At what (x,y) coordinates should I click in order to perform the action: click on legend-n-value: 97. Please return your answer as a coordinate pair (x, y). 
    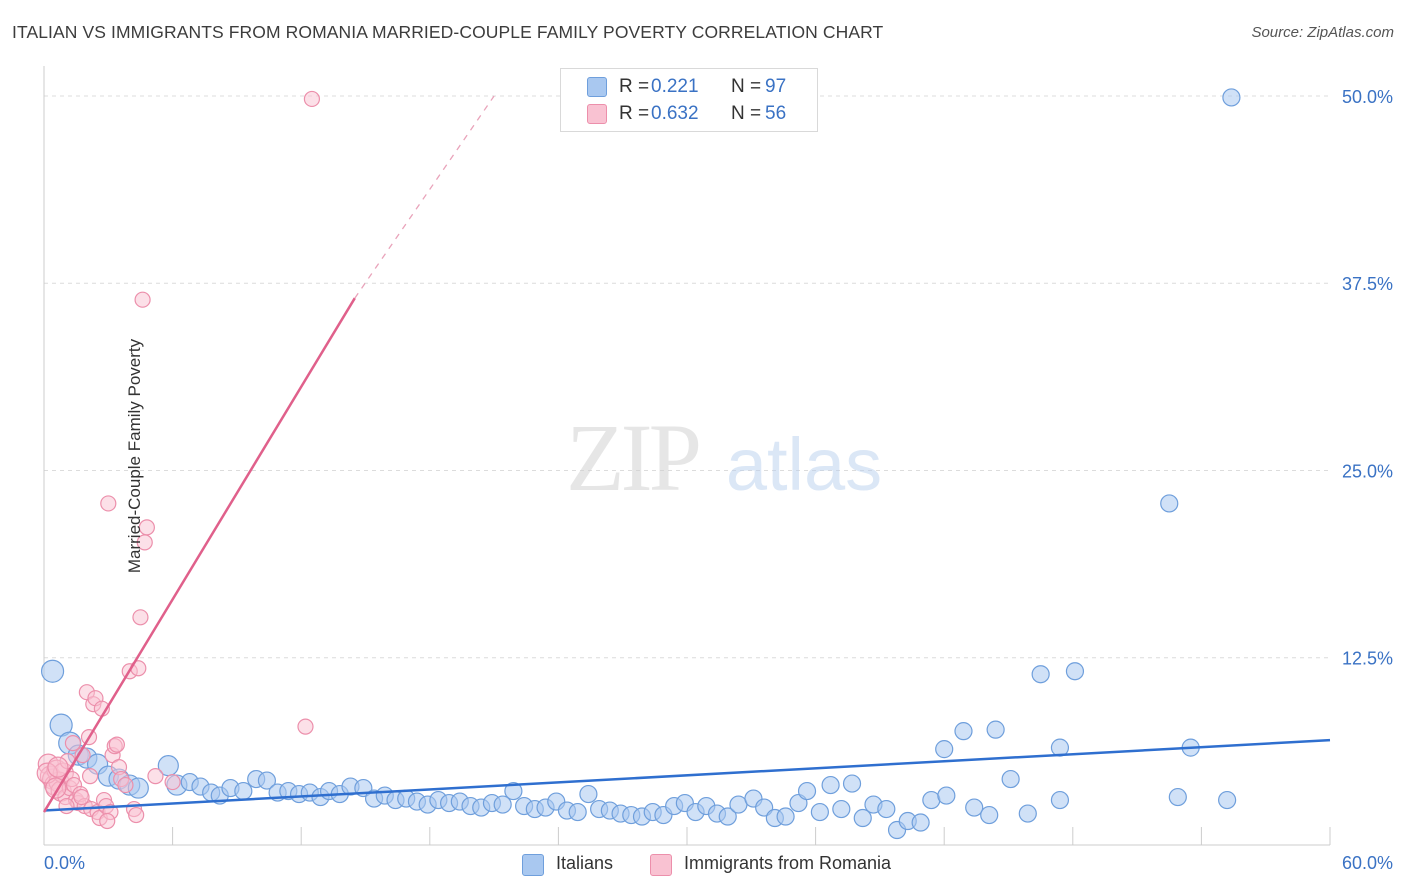
    Looking at the image, I should click on (776, 86).